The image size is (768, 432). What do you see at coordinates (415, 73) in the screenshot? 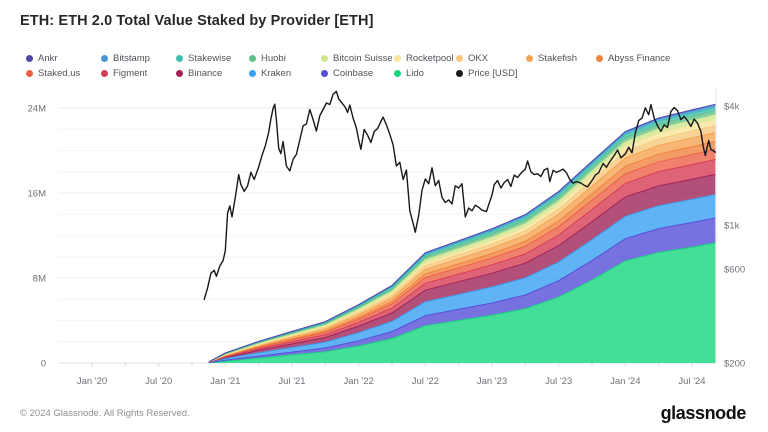
I see `lido-legend-label: Lido` at bounding box center [415, 73].